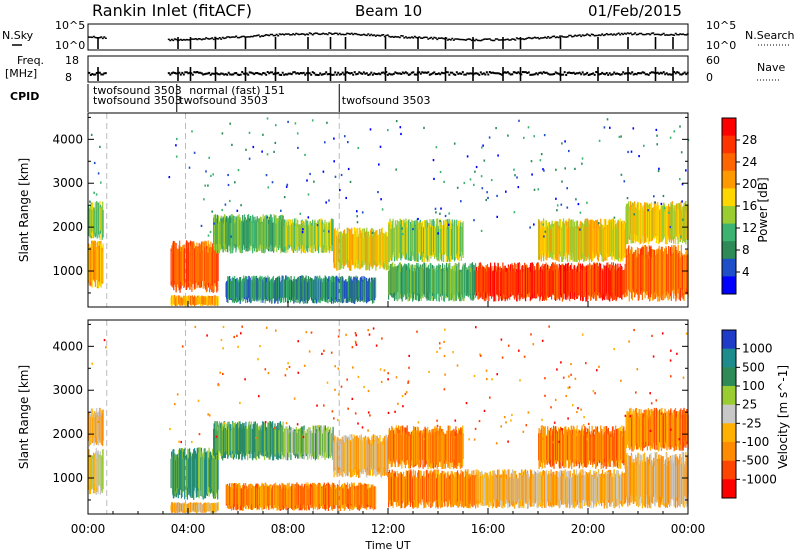 This screenshot has height=554, width=800. What do you see at coordinates (388, 529) in the screenshot?
I see `x-tick-label: 12:00` at bounding box center [388, 529].